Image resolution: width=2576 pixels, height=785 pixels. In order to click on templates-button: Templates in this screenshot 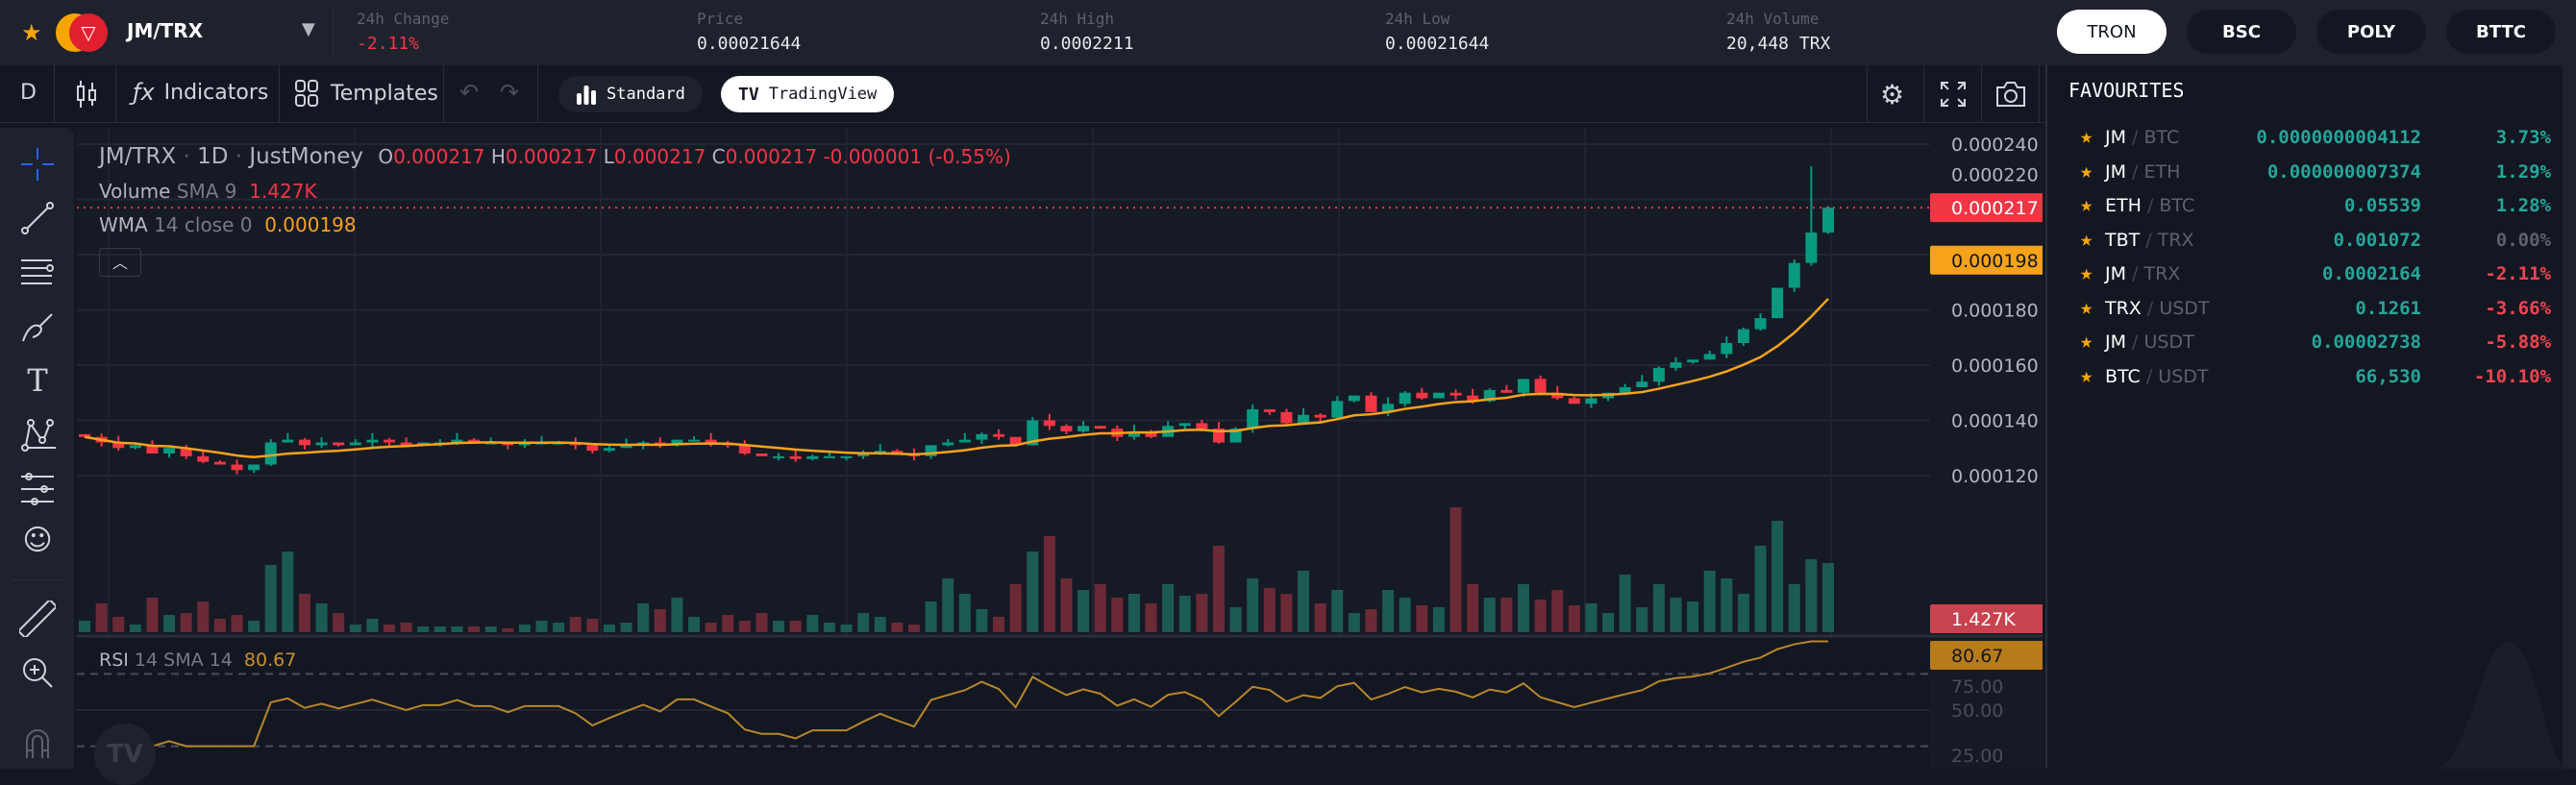, I will do `click(366, 93)`.